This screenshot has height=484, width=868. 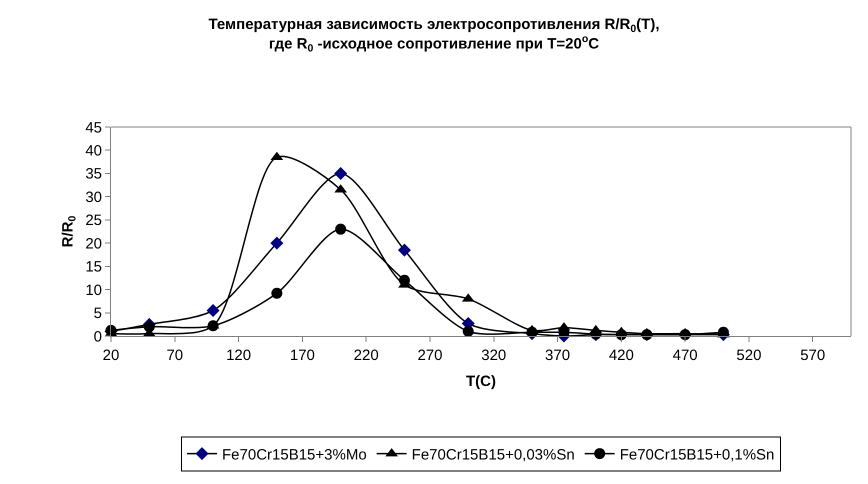 What do you see at coordinates (481, 381) in the screenshot?
I see `x-axis-title: T(C)` at bounding box center [481, 381].